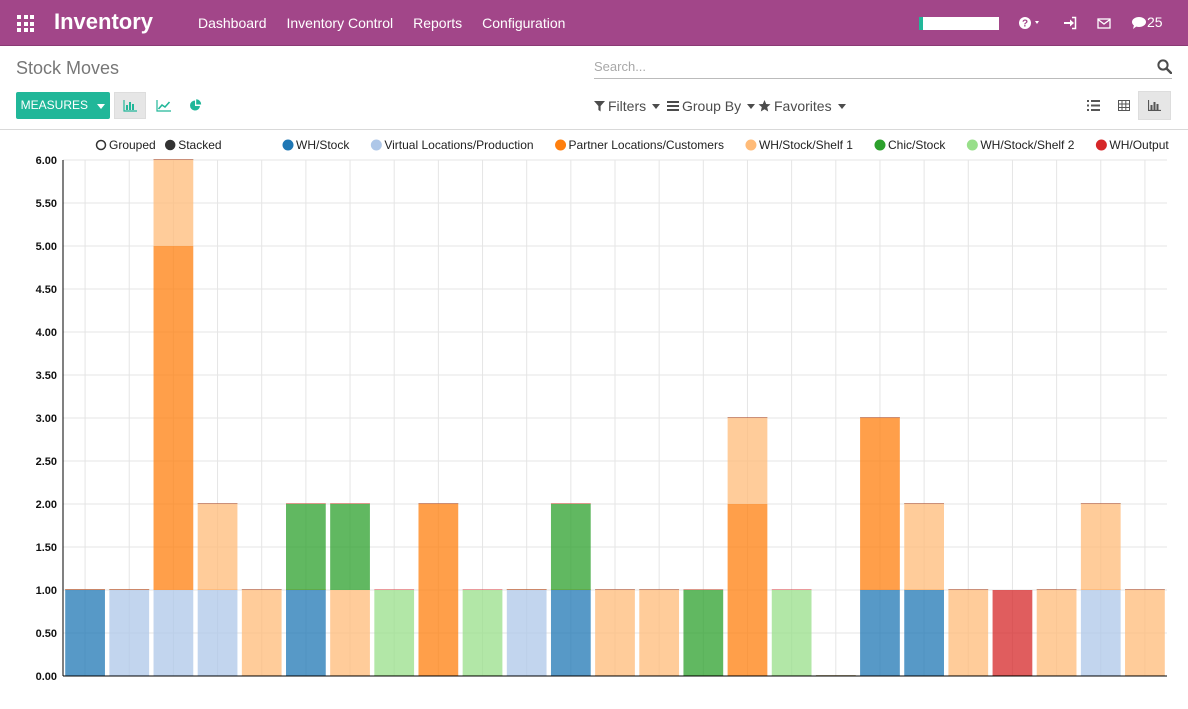 The image size is (1188, 709). What do you see at coordinates (959, 23) in the screenshot?
I see `navbar-quick-search` at bounding box center [959, 23].